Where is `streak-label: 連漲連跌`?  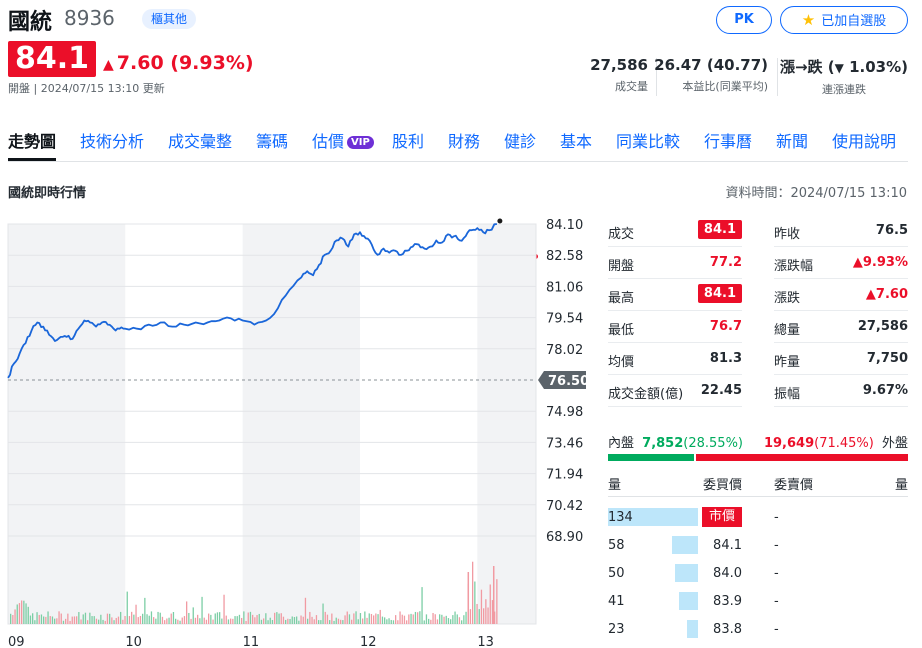 streak-label: 連漲連跌 is located at coordinates (843, 89).